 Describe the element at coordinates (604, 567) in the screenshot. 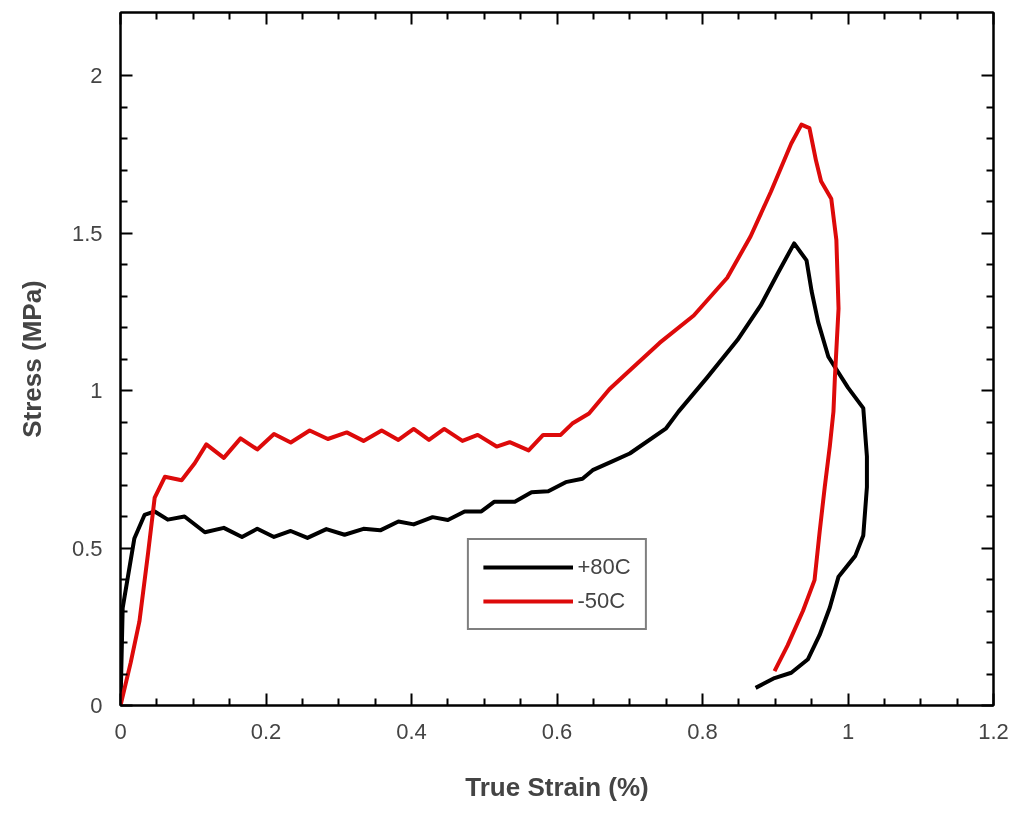

I see `legend-label: +80C` at that location.